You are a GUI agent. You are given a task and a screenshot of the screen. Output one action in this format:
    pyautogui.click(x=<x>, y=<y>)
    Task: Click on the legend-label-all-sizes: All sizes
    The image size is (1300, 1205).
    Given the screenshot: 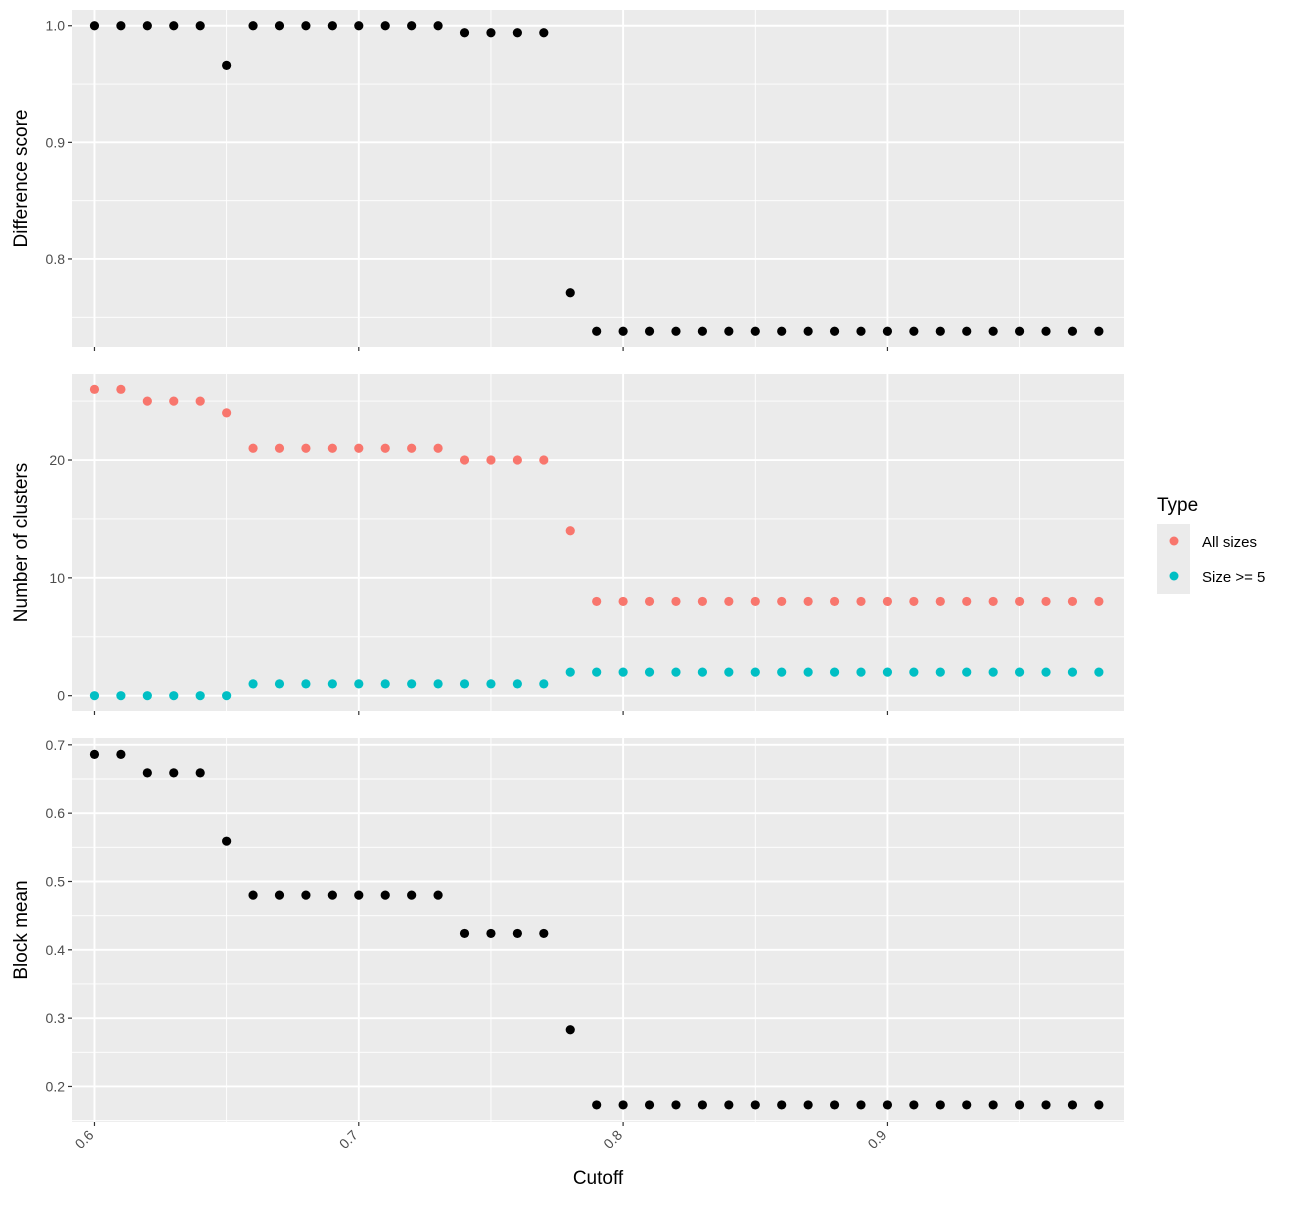 What is the action you would take?
    pyautogui.click(x=1229, y=542)
    